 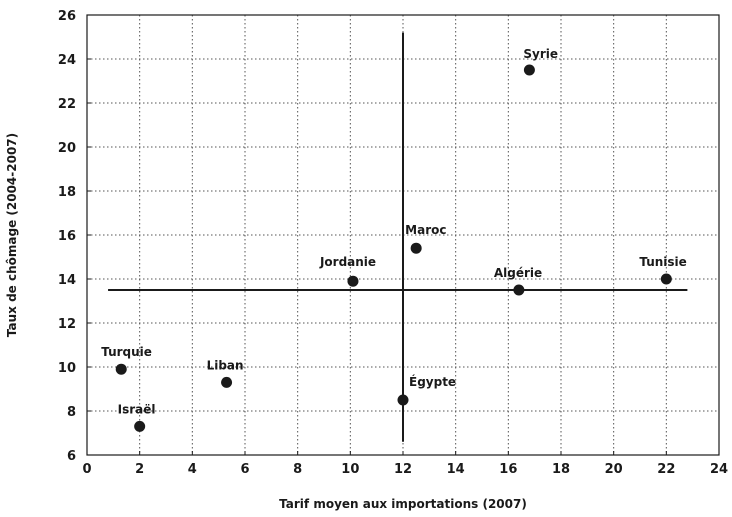 I want to click on x-tick-label: 4, so click(x=192, y=469).